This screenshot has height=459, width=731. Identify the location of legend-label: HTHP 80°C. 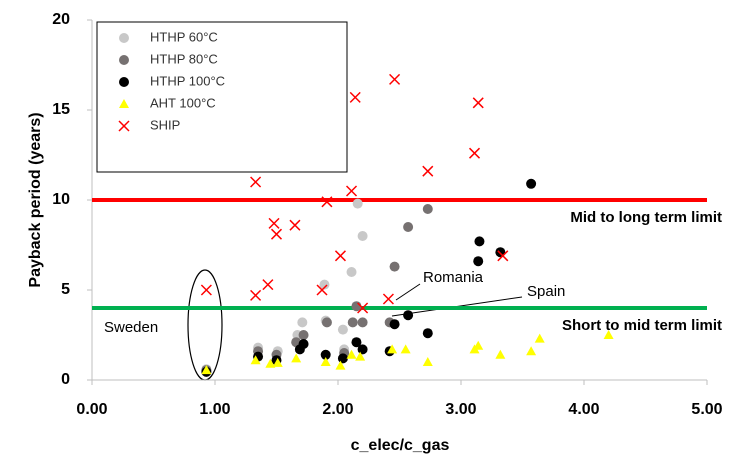
(184, 58).